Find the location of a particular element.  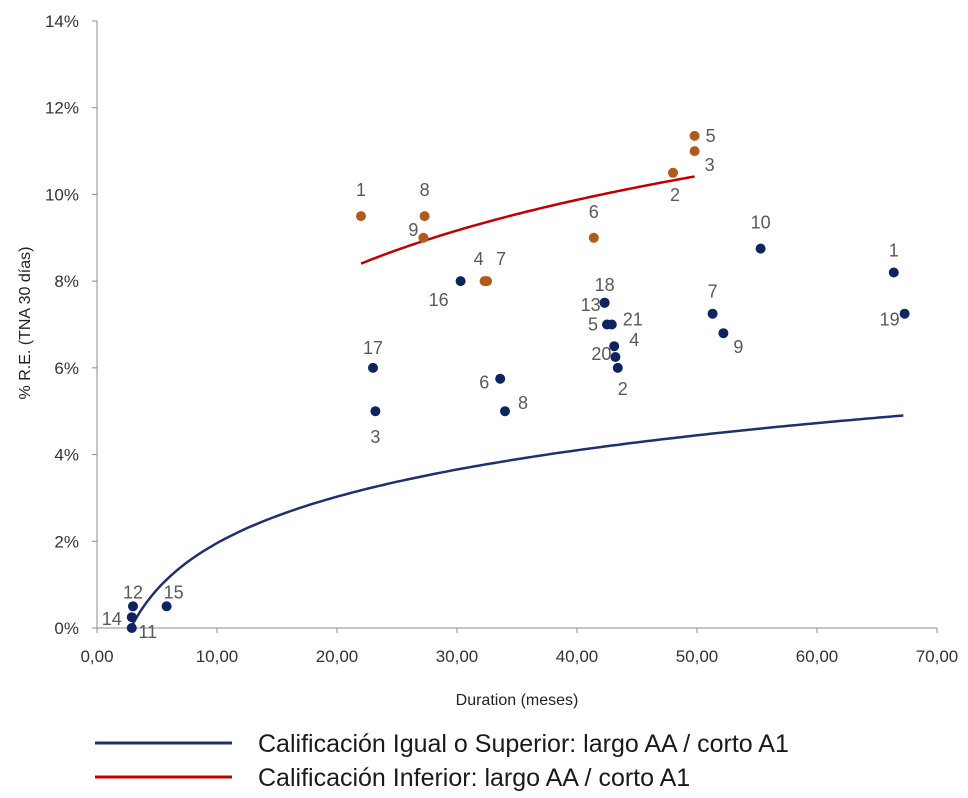

point-label-series-1-11: 11 is located at coordinates (147, 632).